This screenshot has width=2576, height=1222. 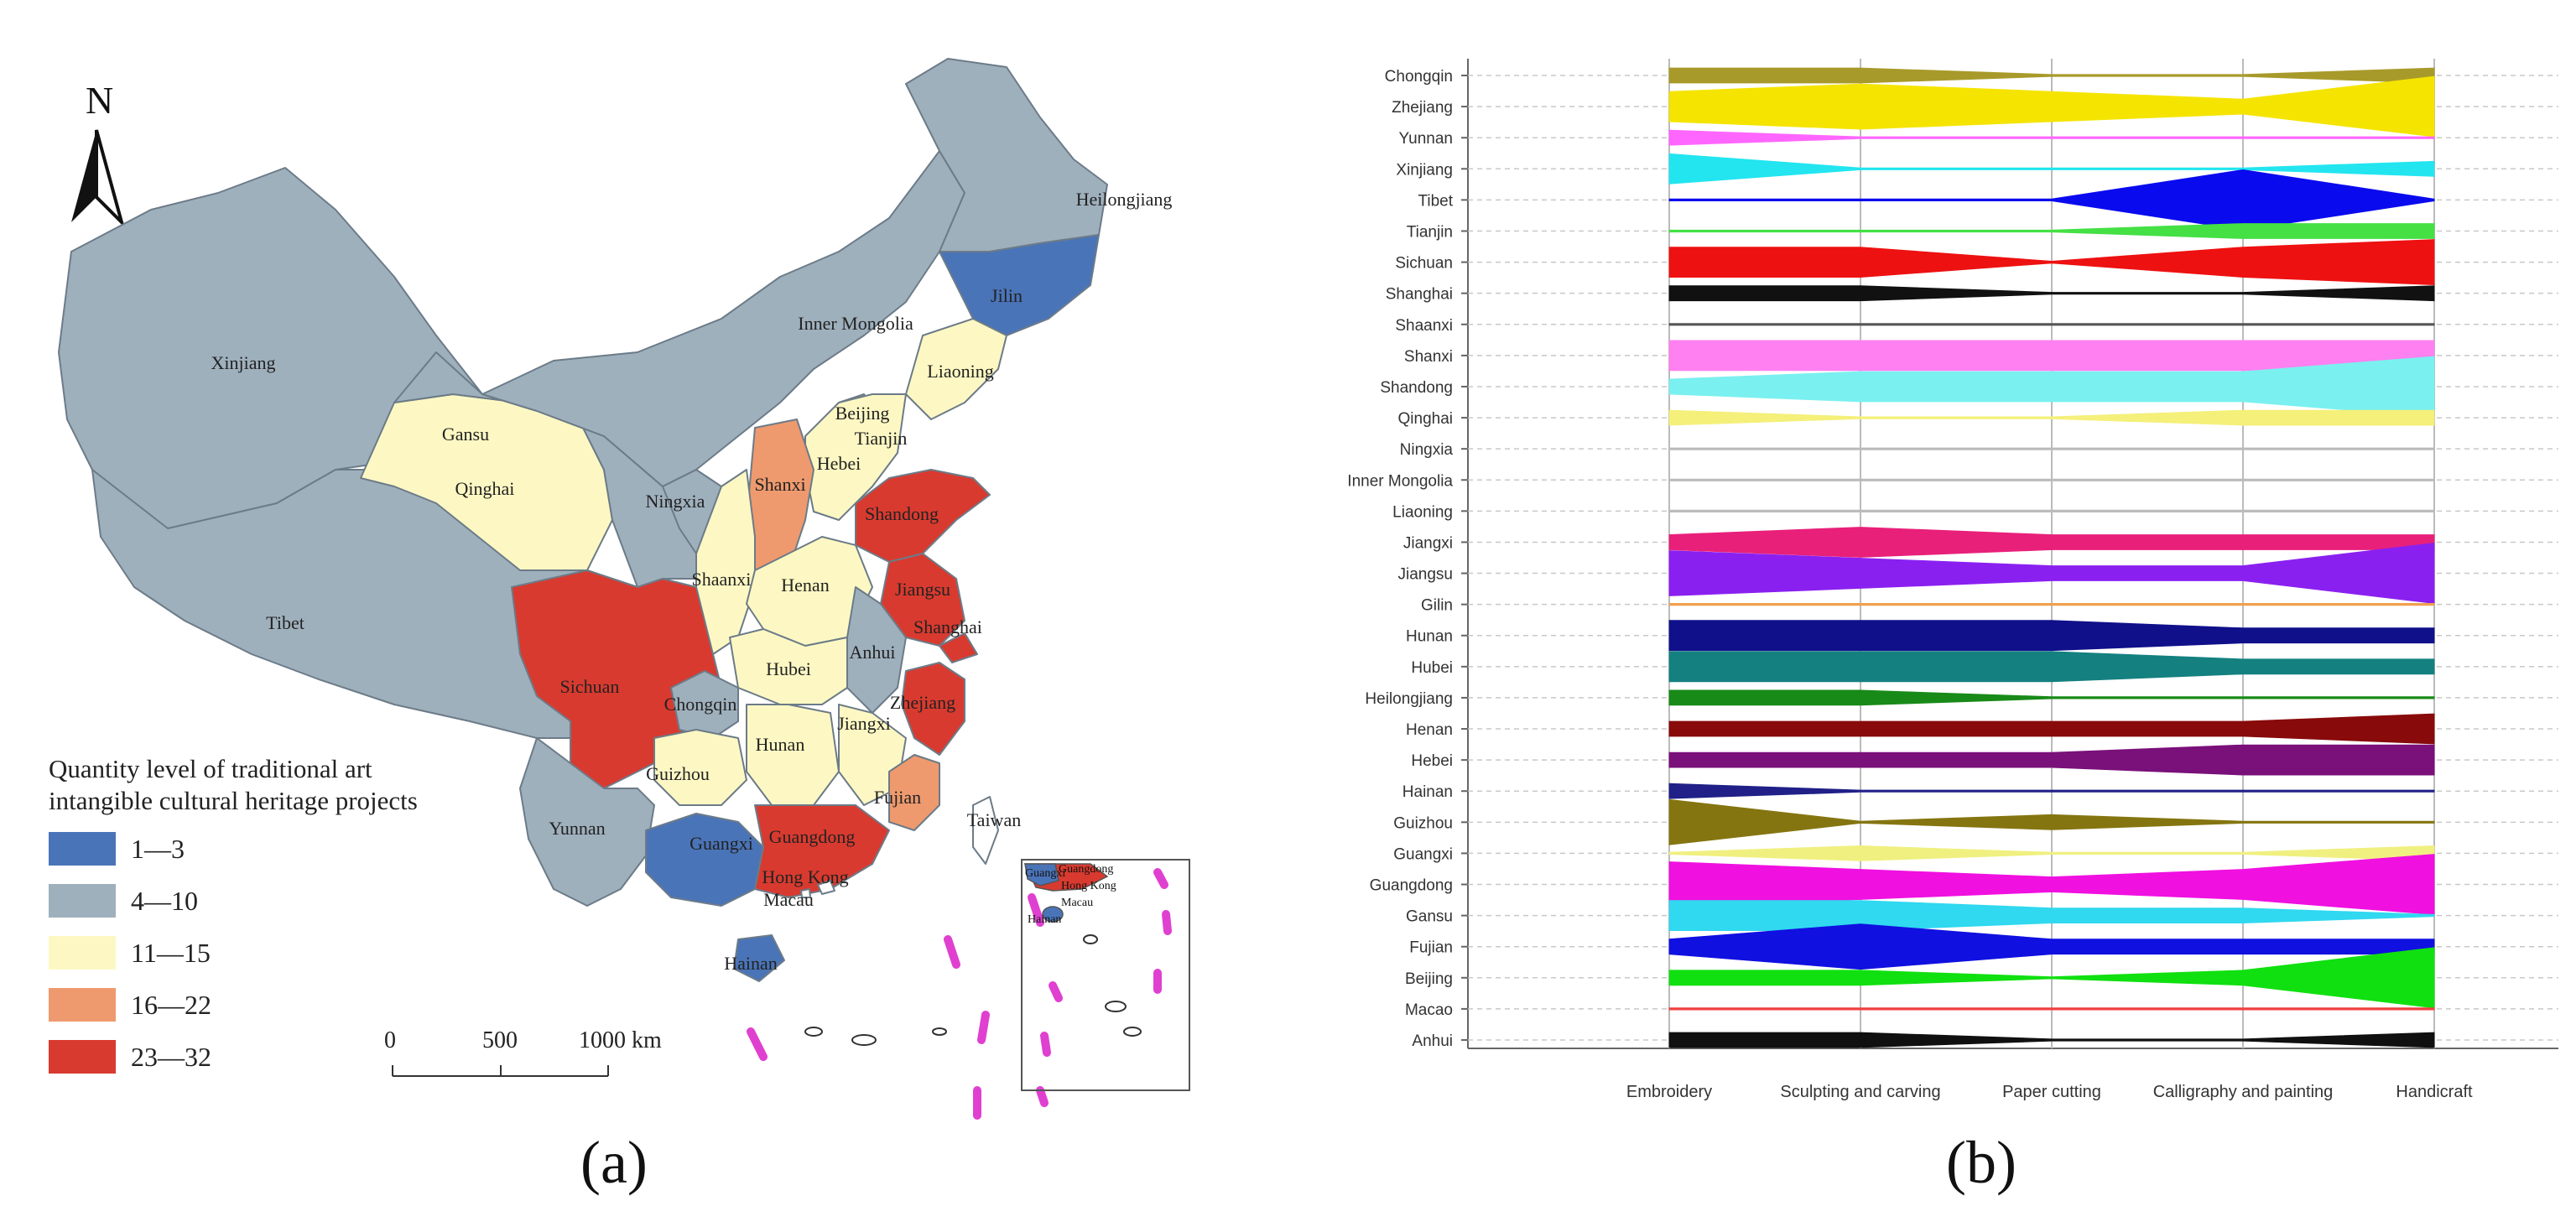 I want to click on province-yunnan, so click(x=587, y=822).